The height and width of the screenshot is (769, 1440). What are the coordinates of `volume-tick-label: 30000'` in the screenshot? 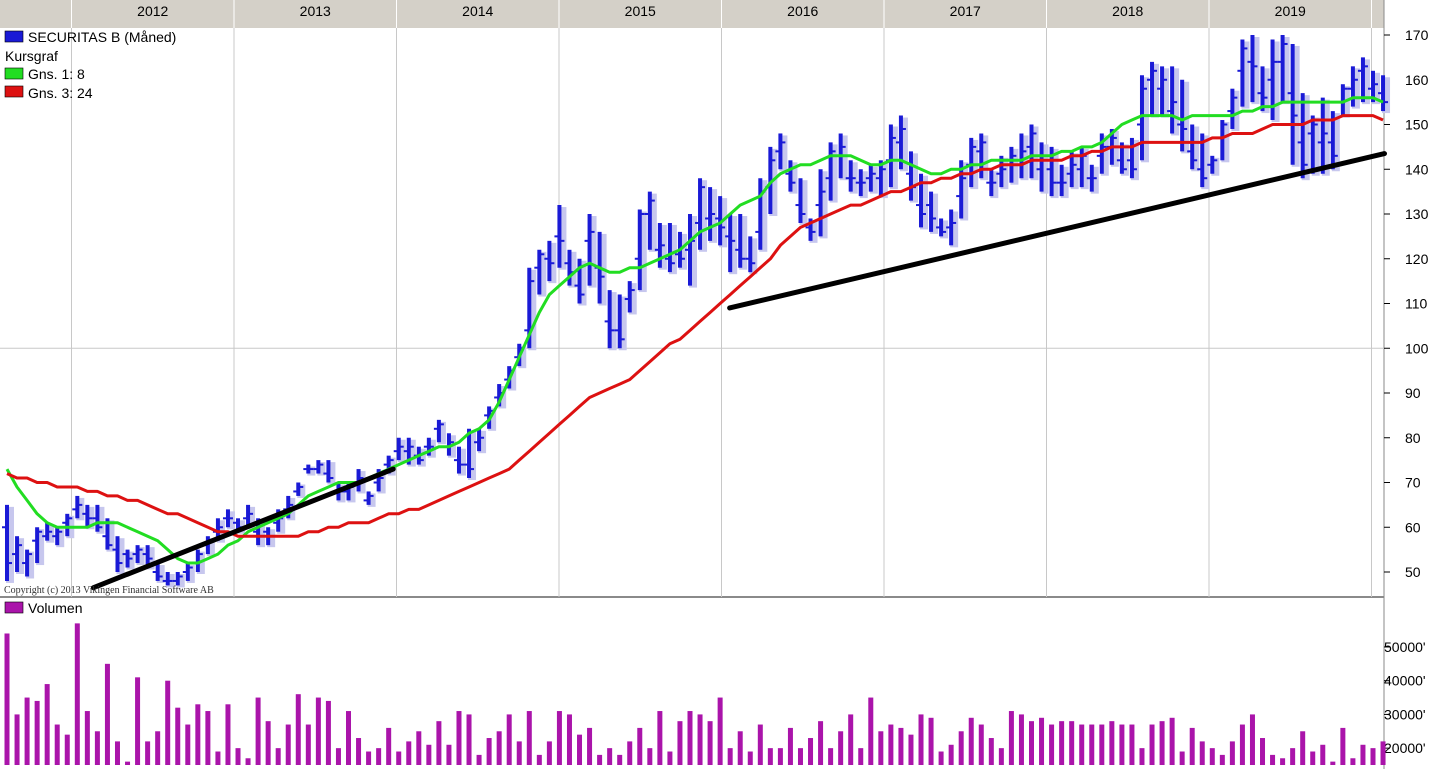 It's located at (1405, 714).